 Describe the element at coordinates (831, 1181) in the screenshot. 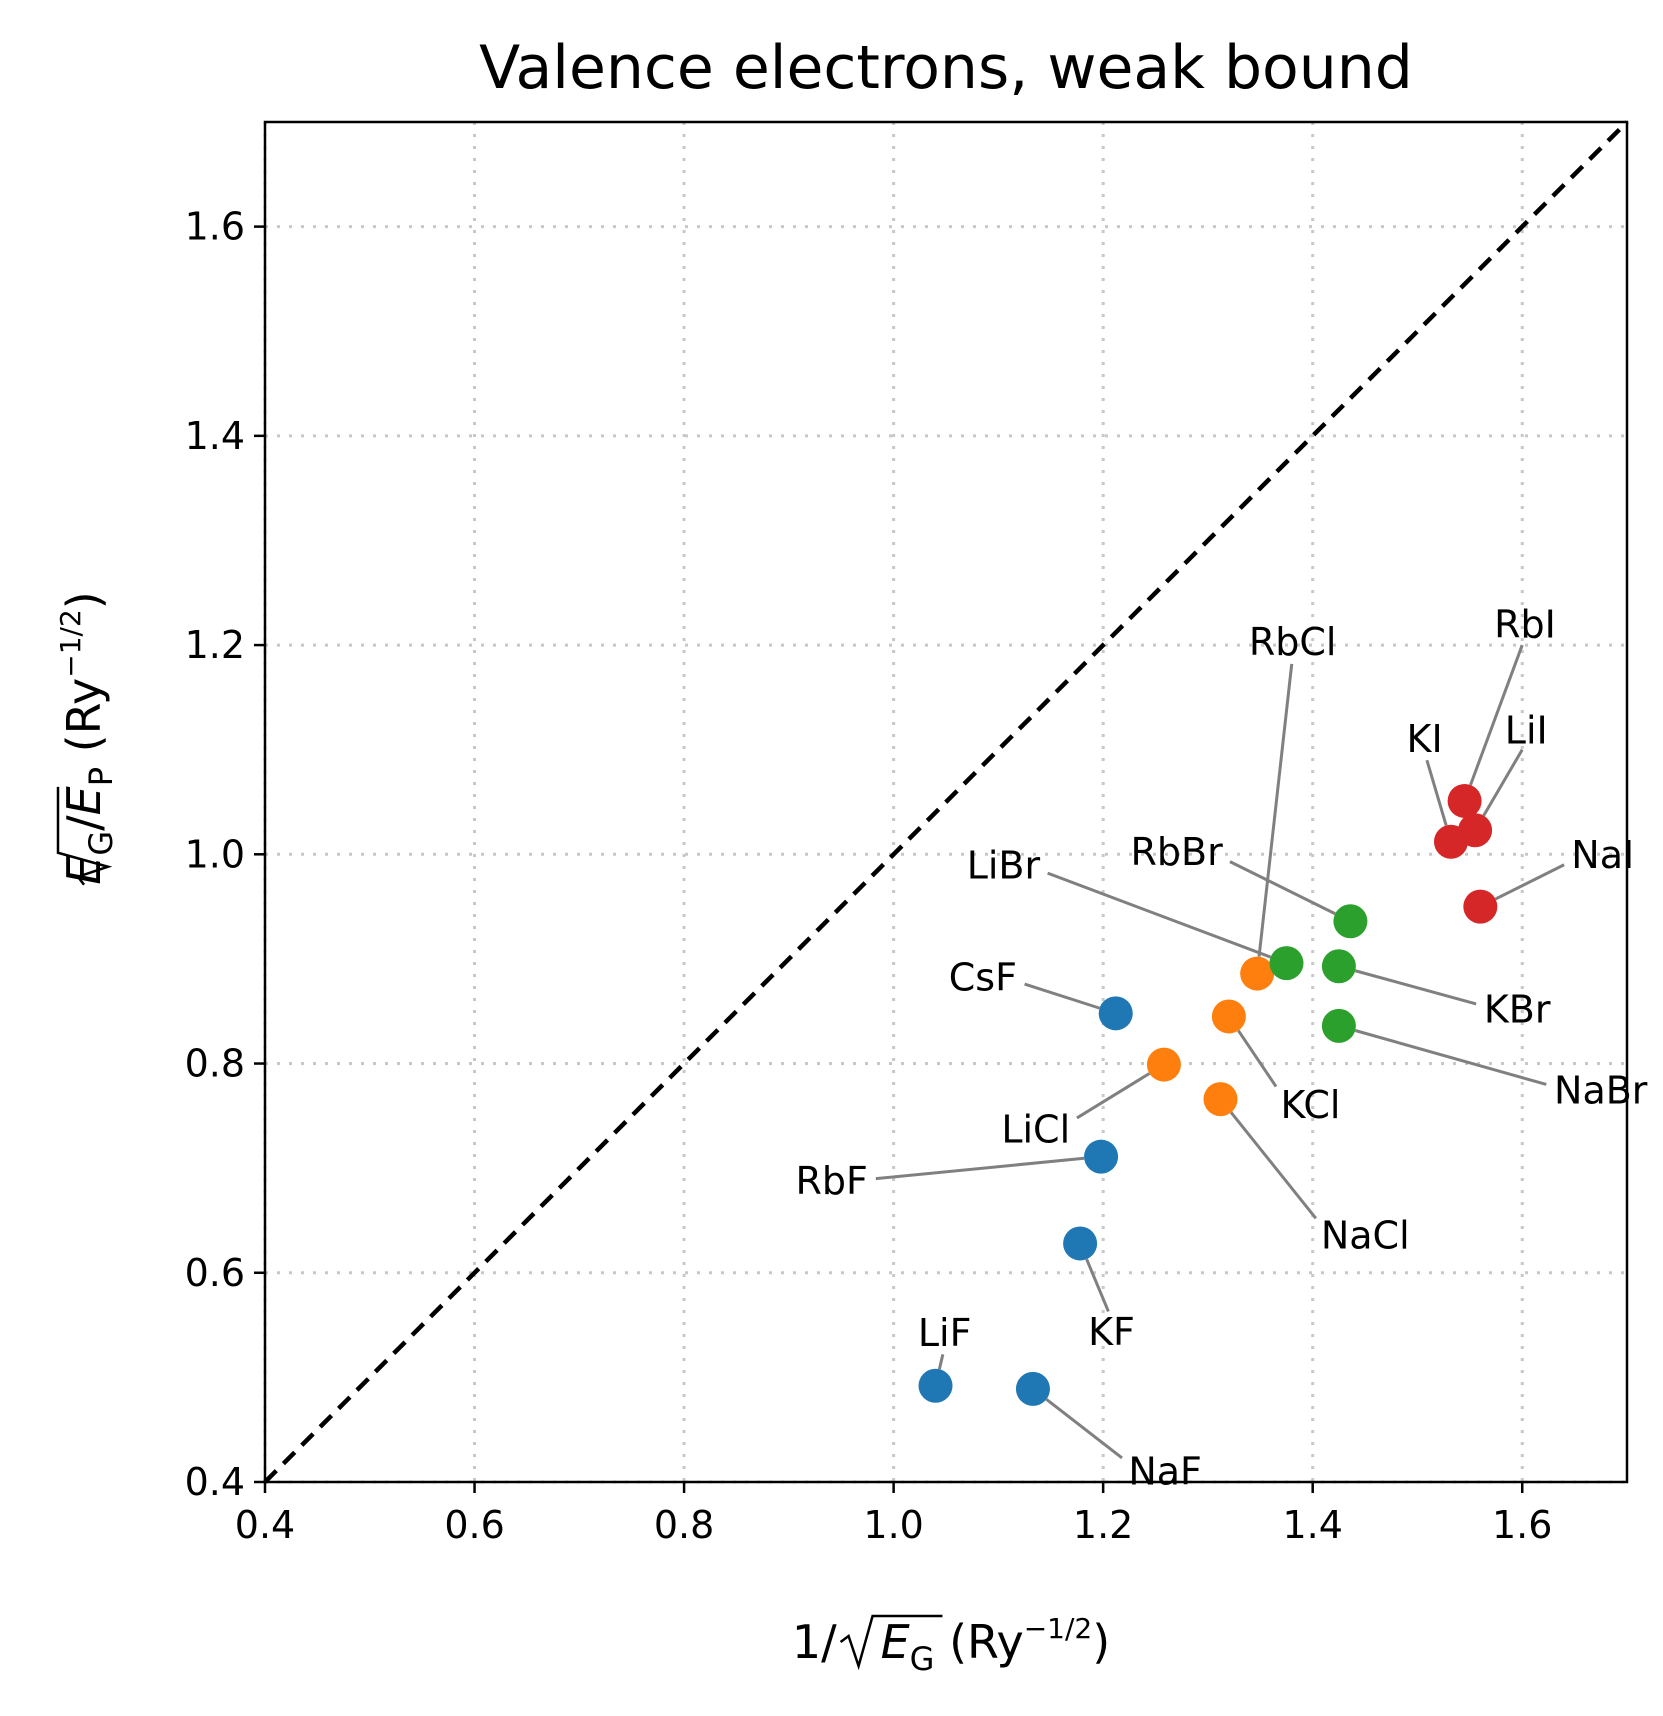

I see `point-label-rbf: RbF` at that location.